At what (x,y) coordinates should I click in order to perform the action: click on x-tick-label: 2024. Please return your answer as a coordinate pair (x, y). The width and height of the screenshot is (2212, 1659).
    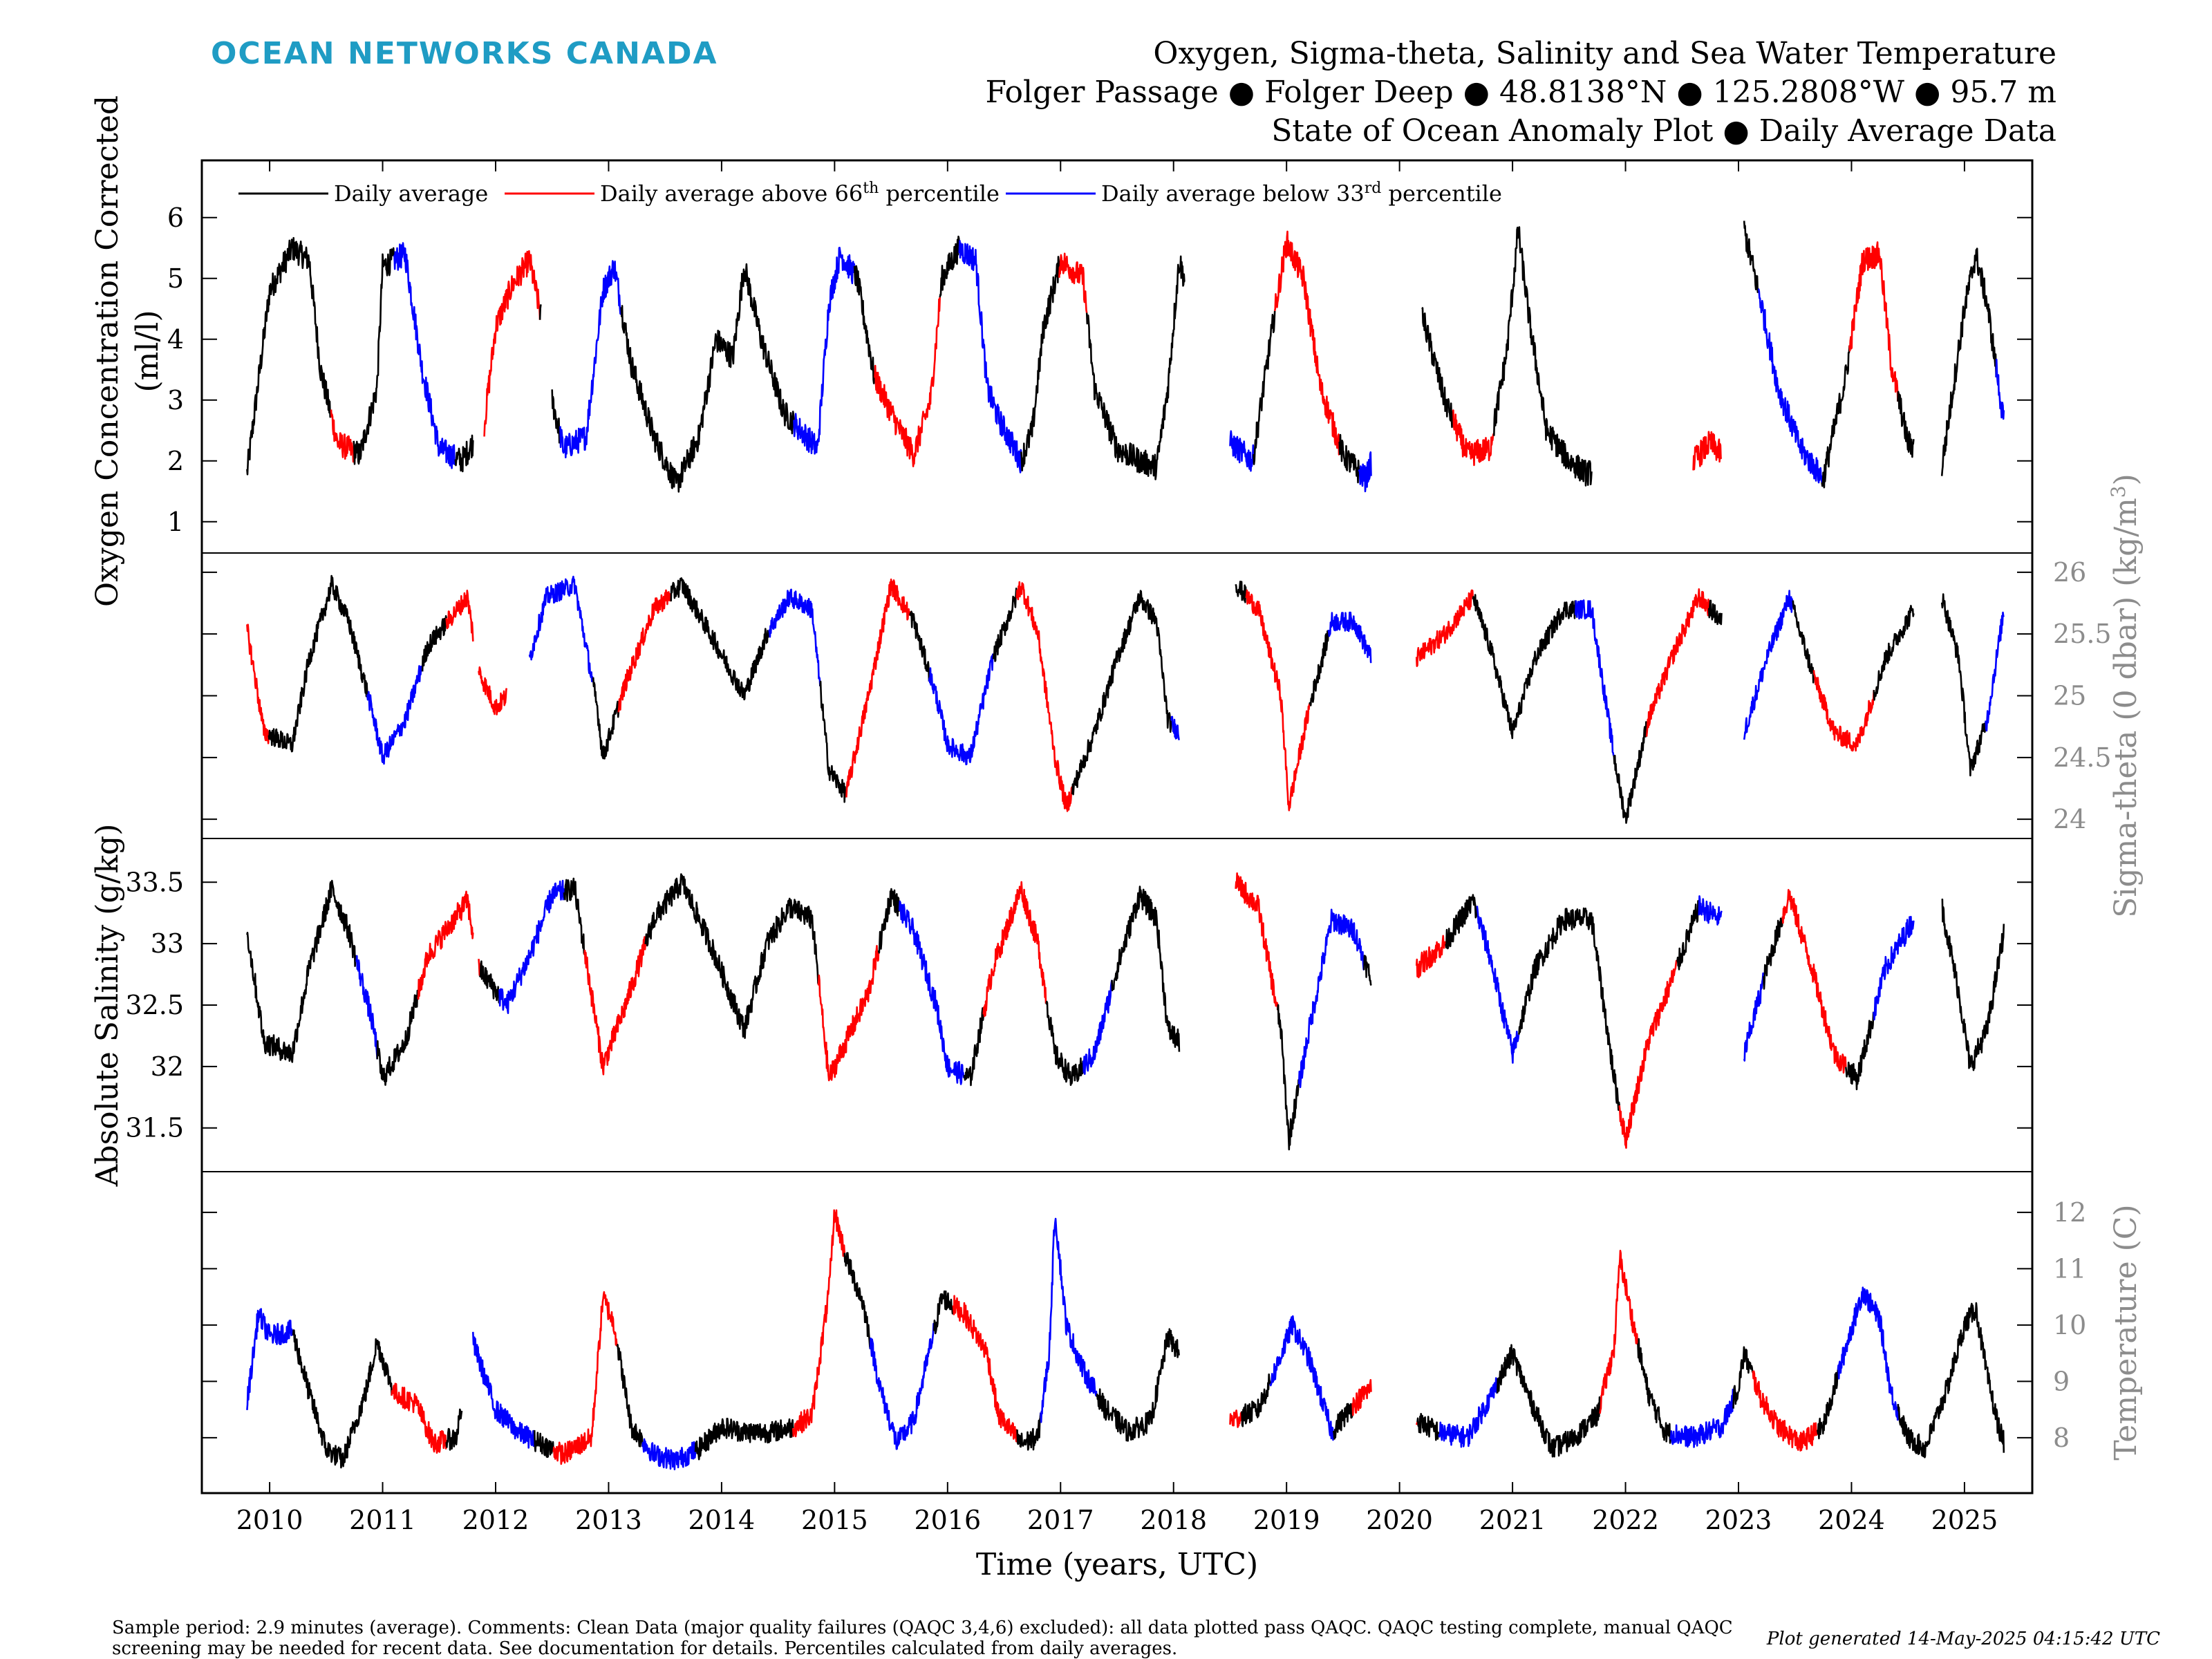
    Looking at the image, I should click on (1851, 1520).